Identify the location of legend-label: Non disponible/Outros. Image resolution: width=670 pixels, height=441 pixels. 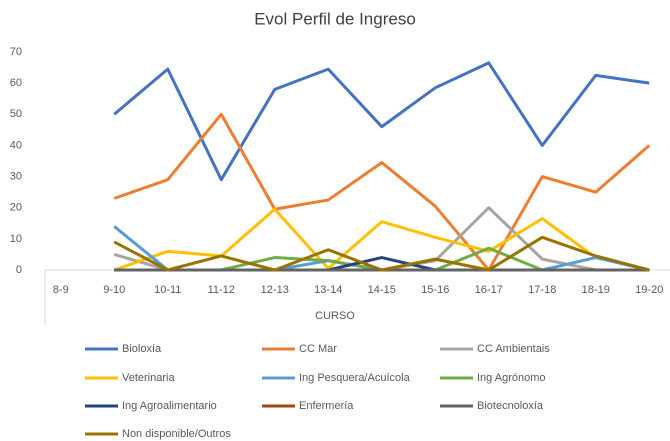
(176, 434).